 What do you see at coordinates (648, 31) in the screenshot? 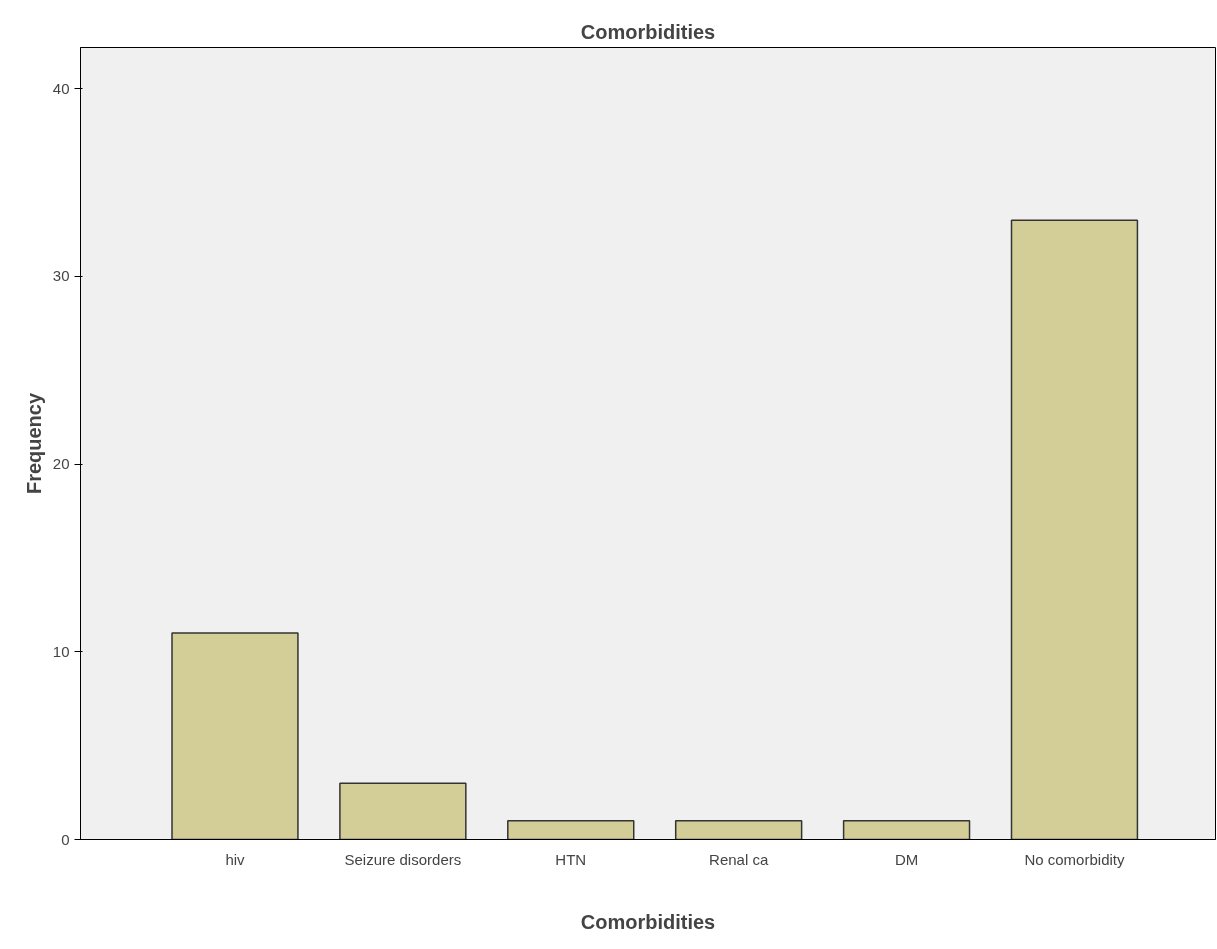
I see `chart-title: Comorbidities` at bounding box center [648, 31].